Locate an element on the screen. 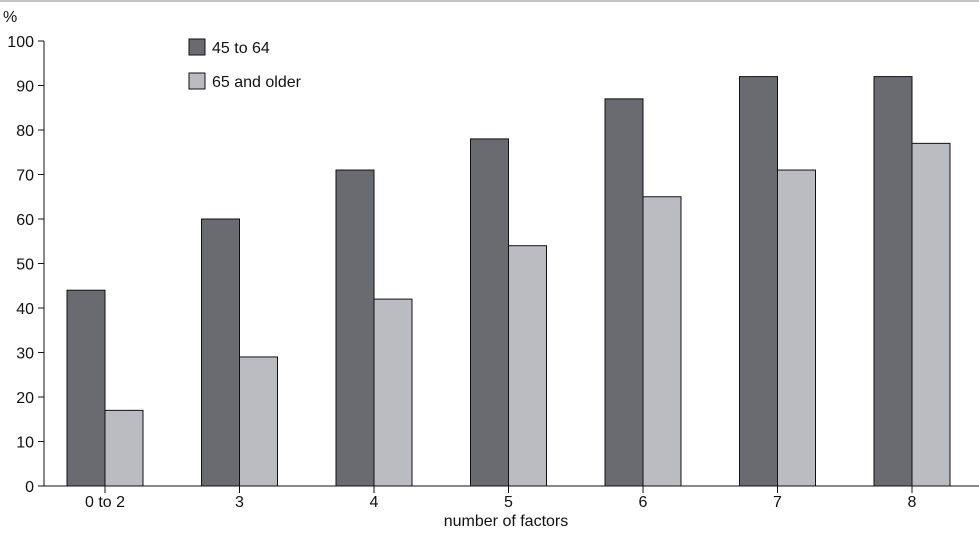  y-tick-label: 30 is located at coordinates (25, 354).